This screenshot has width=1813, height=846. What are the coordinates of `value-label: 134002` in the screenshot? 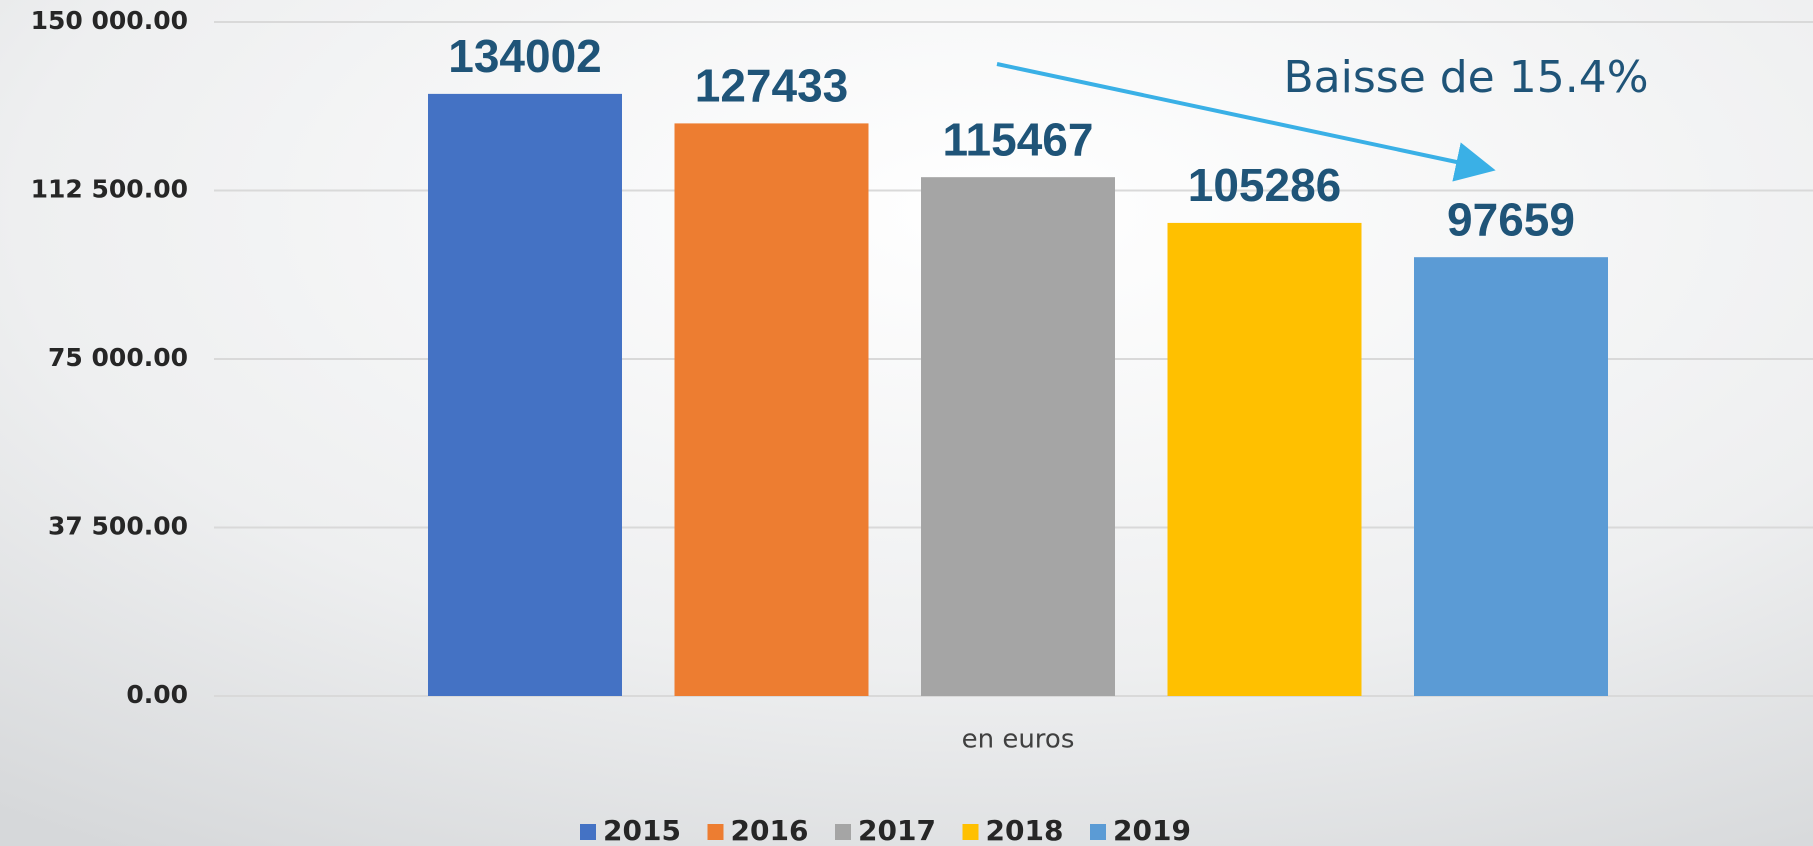 It's located at (525, 56).